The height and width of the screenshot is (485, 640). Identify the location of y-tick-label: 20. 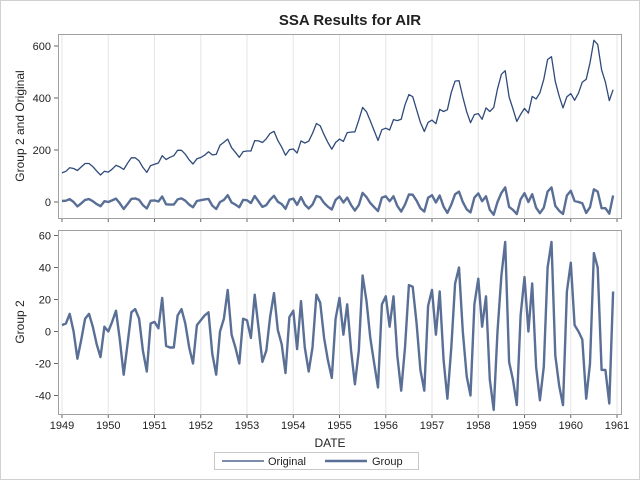
(45, 301).